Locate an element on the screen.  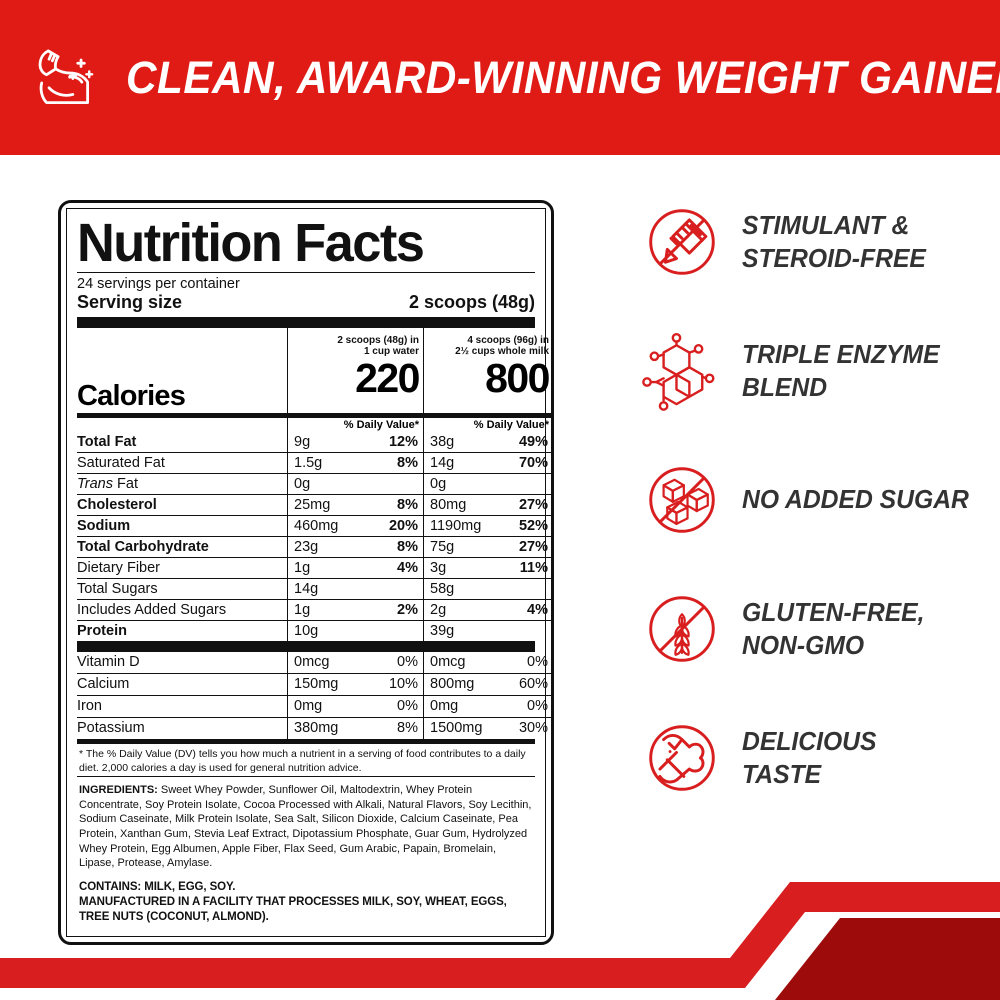
feature-label-triple-enzyme-blend: TRIPLE ENZYME BLEND is located at coordinates (841, 370).